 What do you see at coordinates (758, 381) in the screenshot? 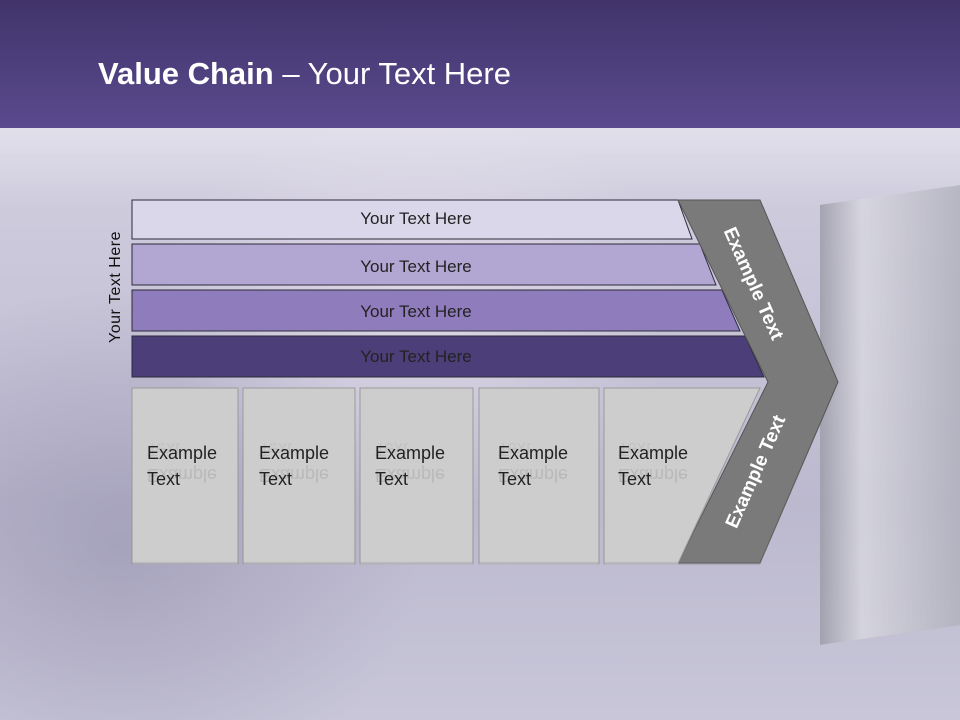
I see `chevron-arrow` at bounding box center [758, 381].